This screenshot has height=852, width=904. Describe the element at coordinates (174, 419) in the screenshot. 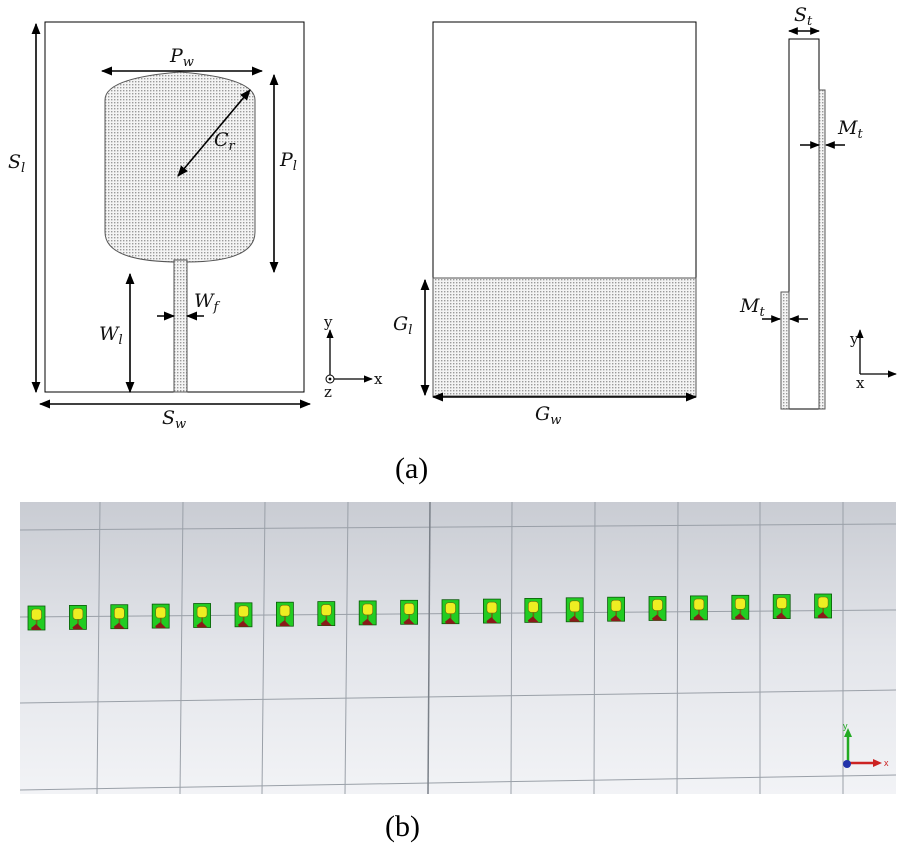

I see `sw-label: Sw` at that location.